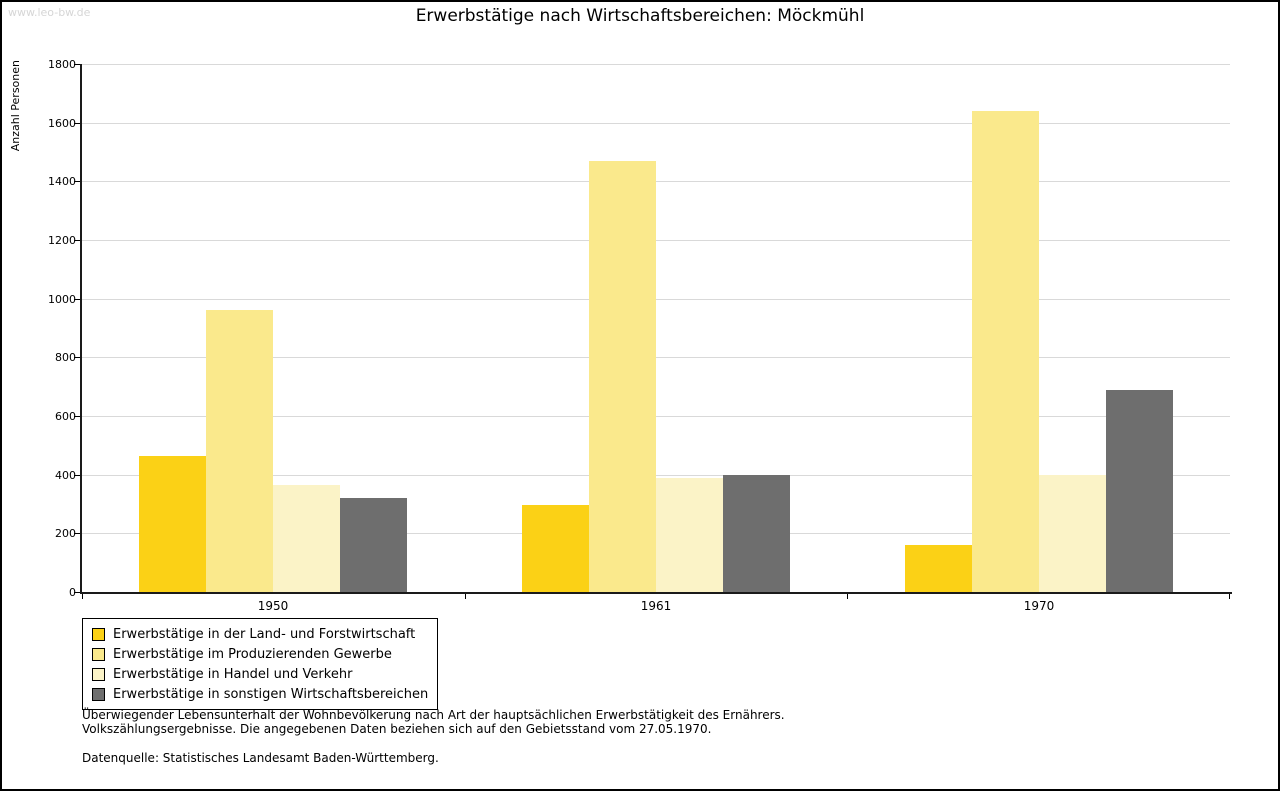 The height and width of the screenshot is (791, 1280). What do you see at coordinates (938, 568) in the screenshot?
I see `bar-1970-series1` at bounding box center [938, 568].